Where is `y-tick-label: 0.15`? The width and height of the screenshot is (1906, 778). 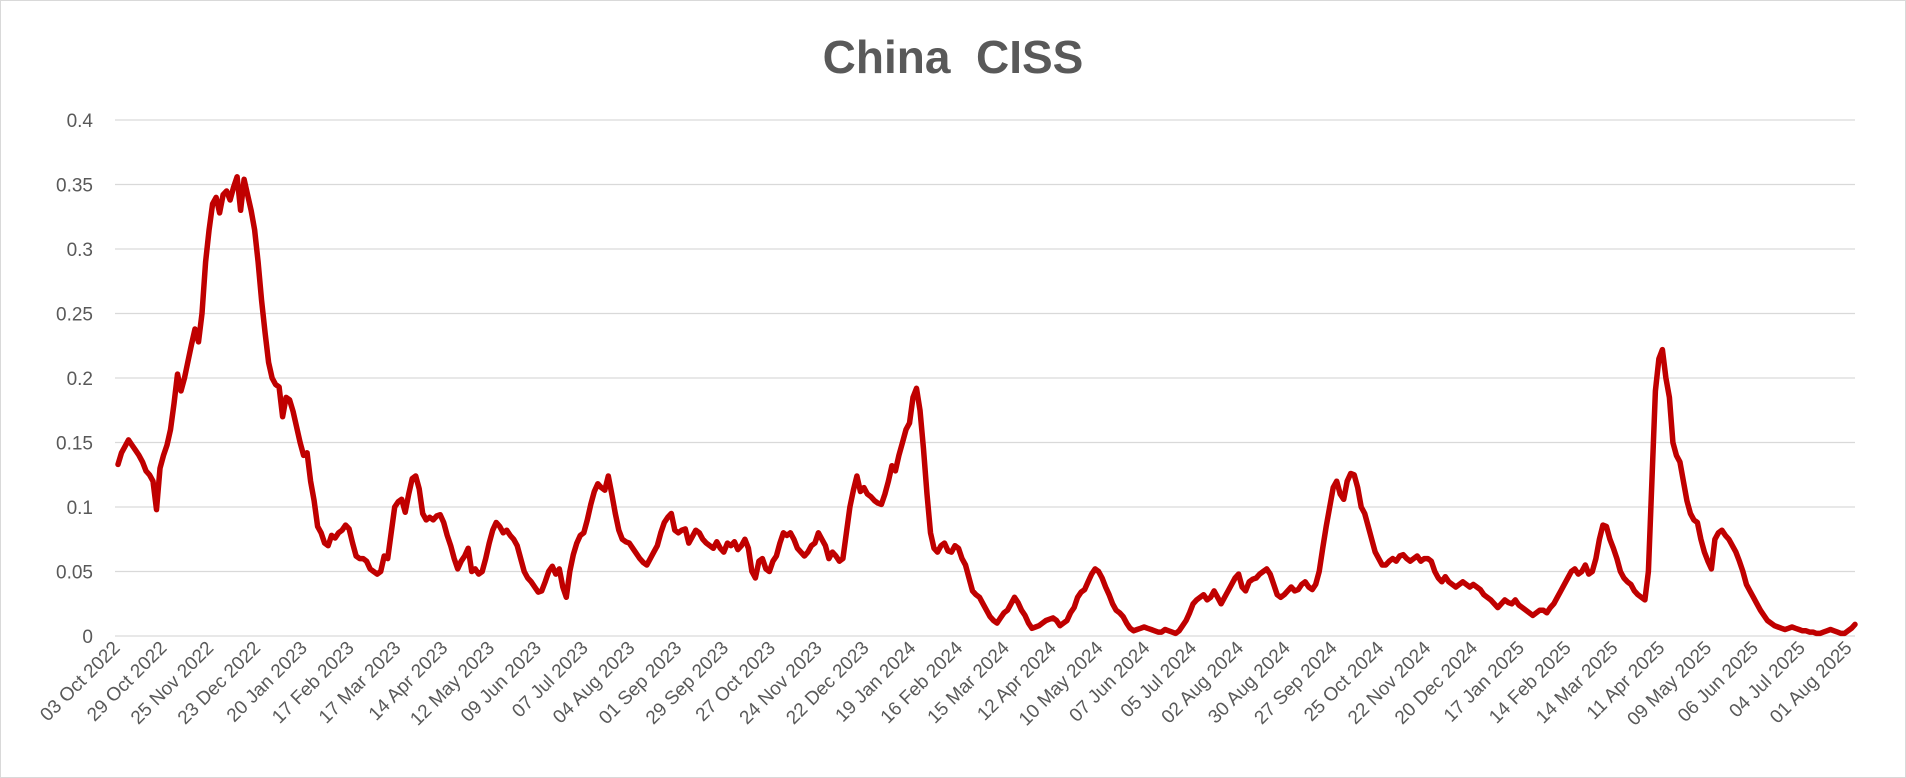
y-tick-label: 0.15 is located at coordinates (74, 444).